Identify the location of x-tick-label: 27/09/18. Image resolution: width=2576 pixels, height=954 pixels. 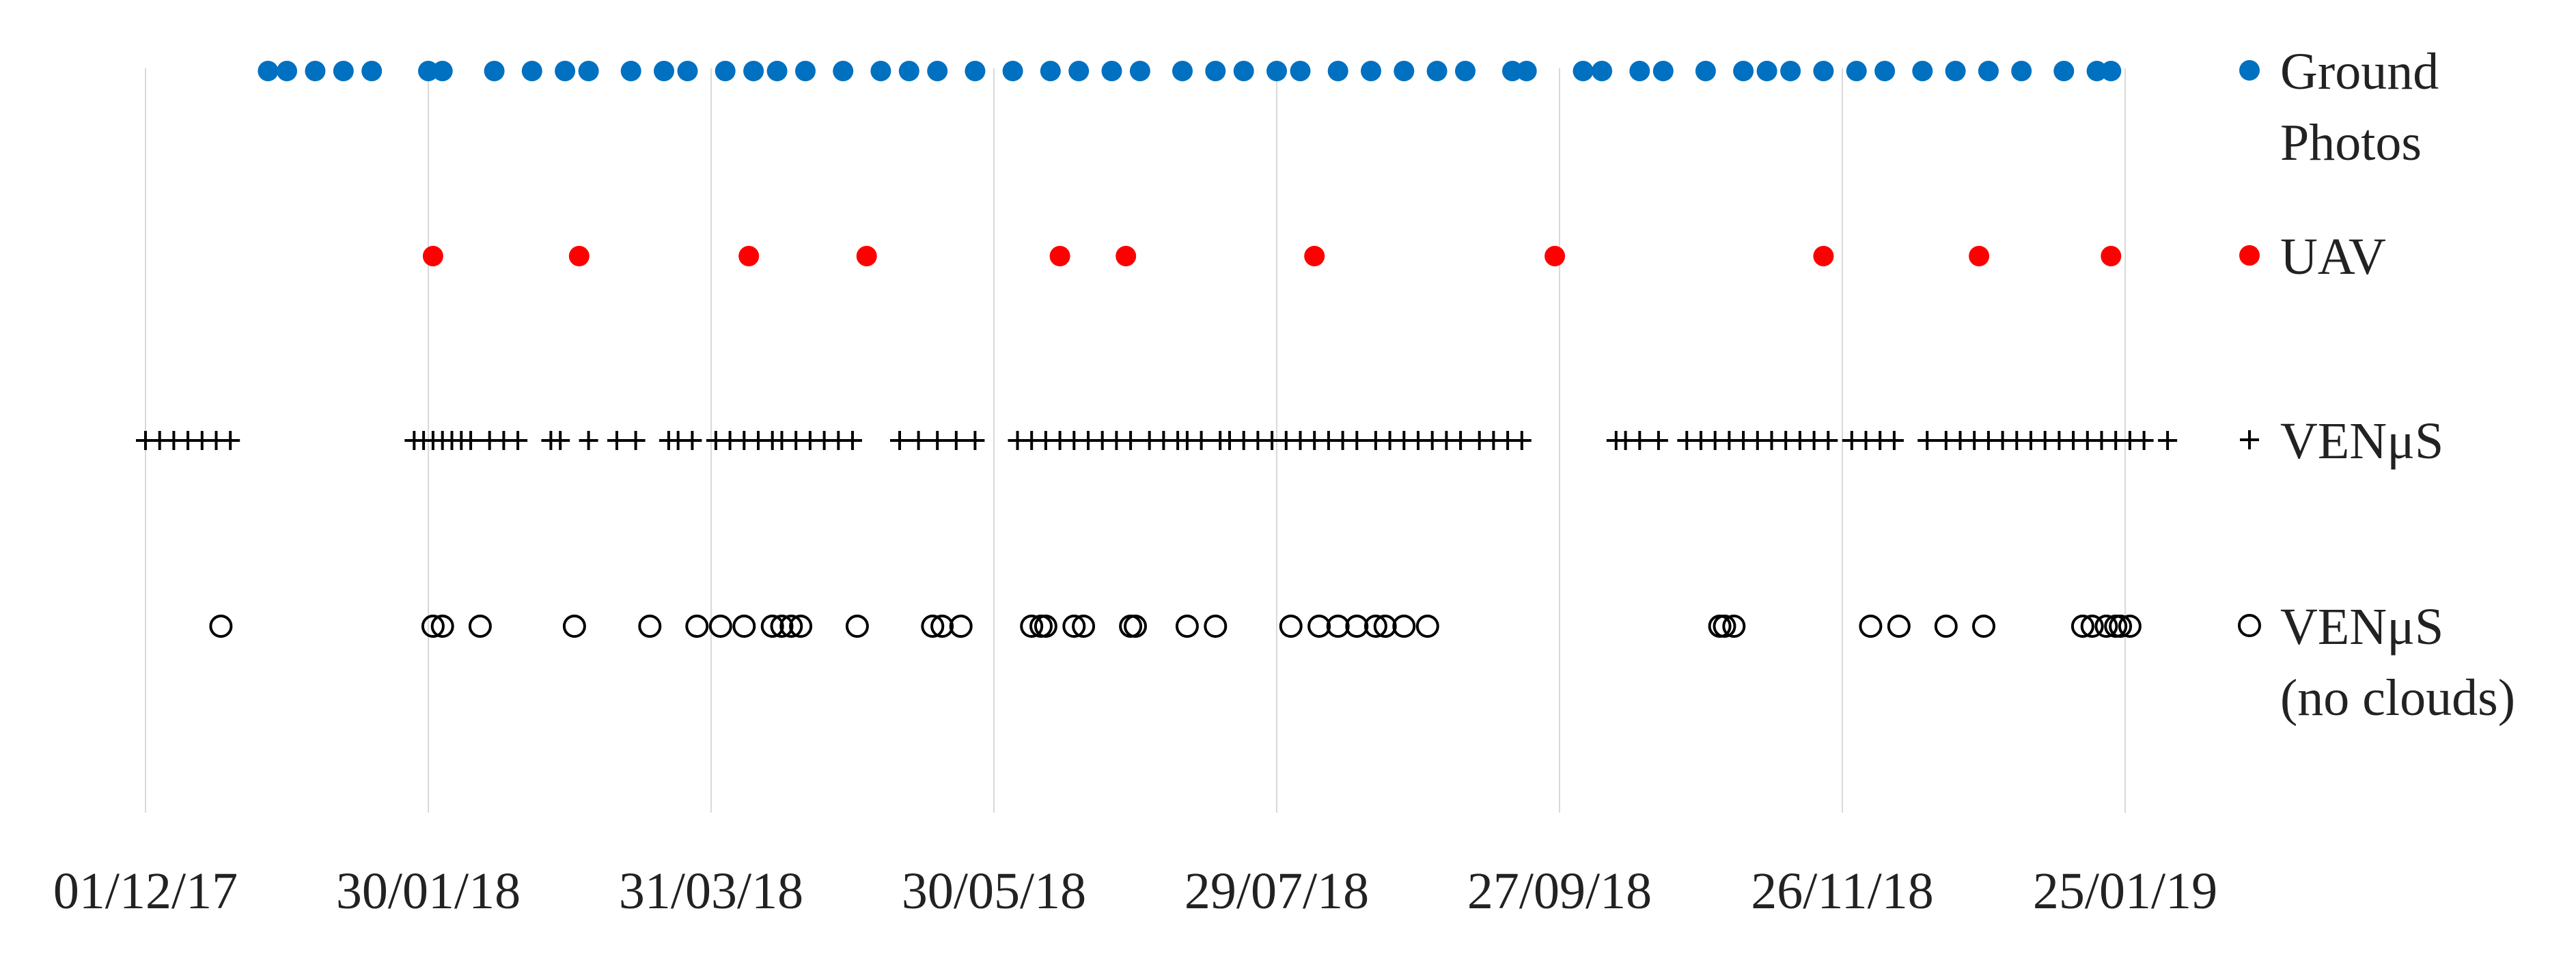
(1560, 891).